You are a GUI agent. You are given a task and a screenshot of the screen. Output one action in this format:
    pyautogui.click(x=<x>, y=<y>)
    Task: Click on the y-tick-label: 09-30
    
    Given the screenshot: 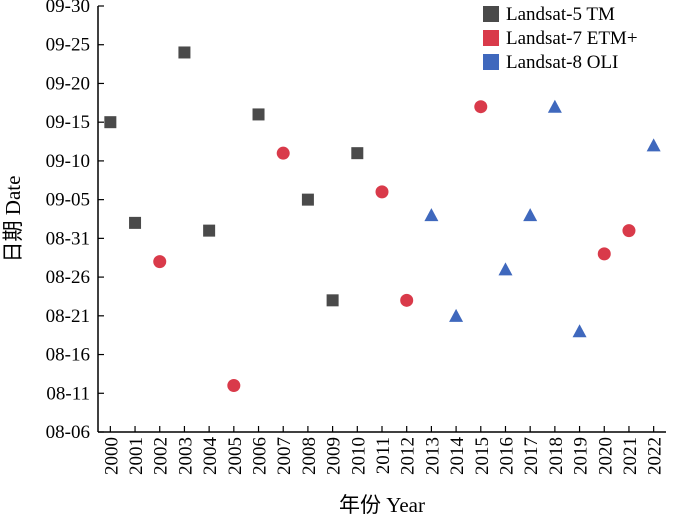 What is the action you would take?
    pyautogui.click(x=68, y=8)
    